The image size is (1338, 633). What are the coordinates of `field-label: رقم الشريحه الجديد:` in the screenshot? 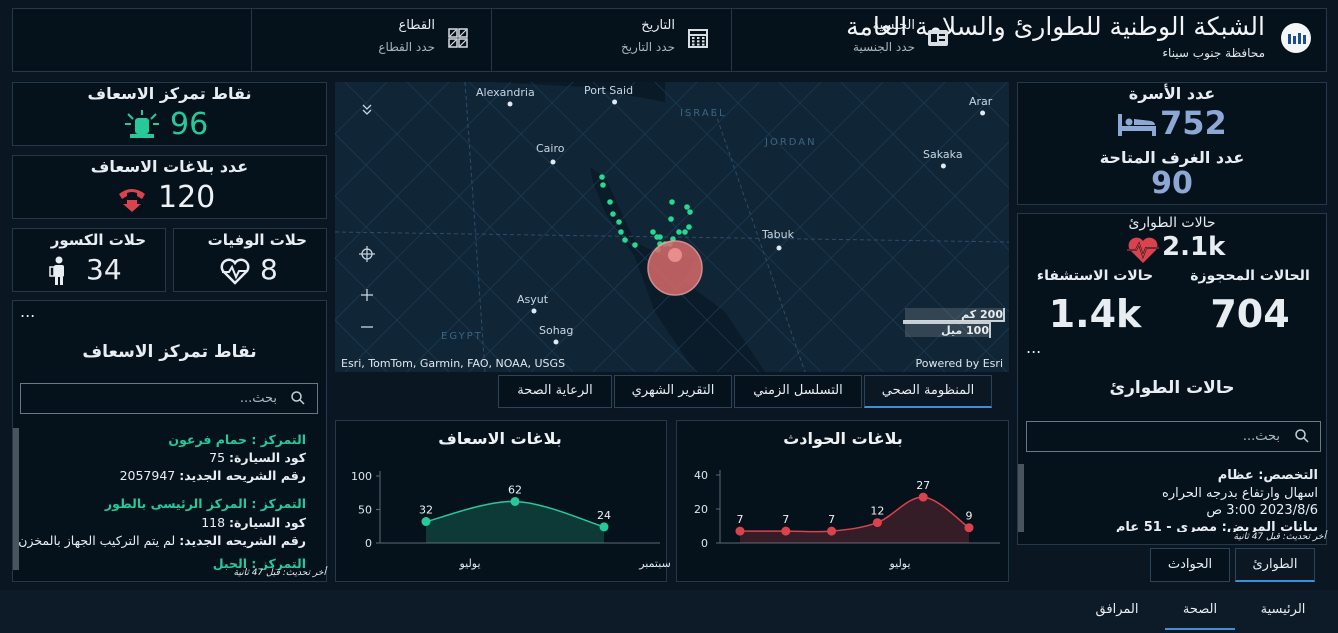 It's located at (242, 540).